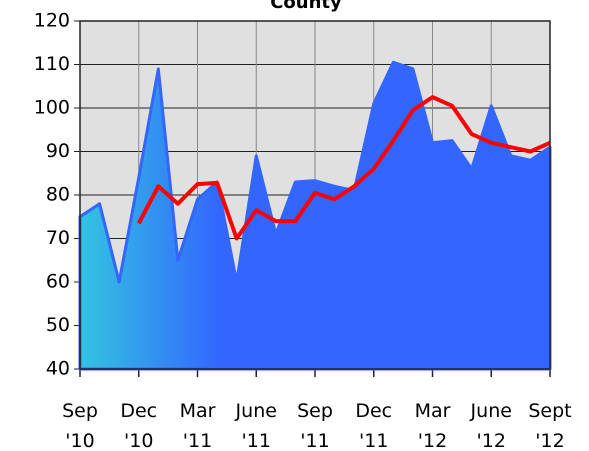 This screenshot has height=451, width=589. What do you see at coordinates (315, 425) in the screenshot?
I see `x-tick-label: Sep '11` at bounding box center [315, 425].